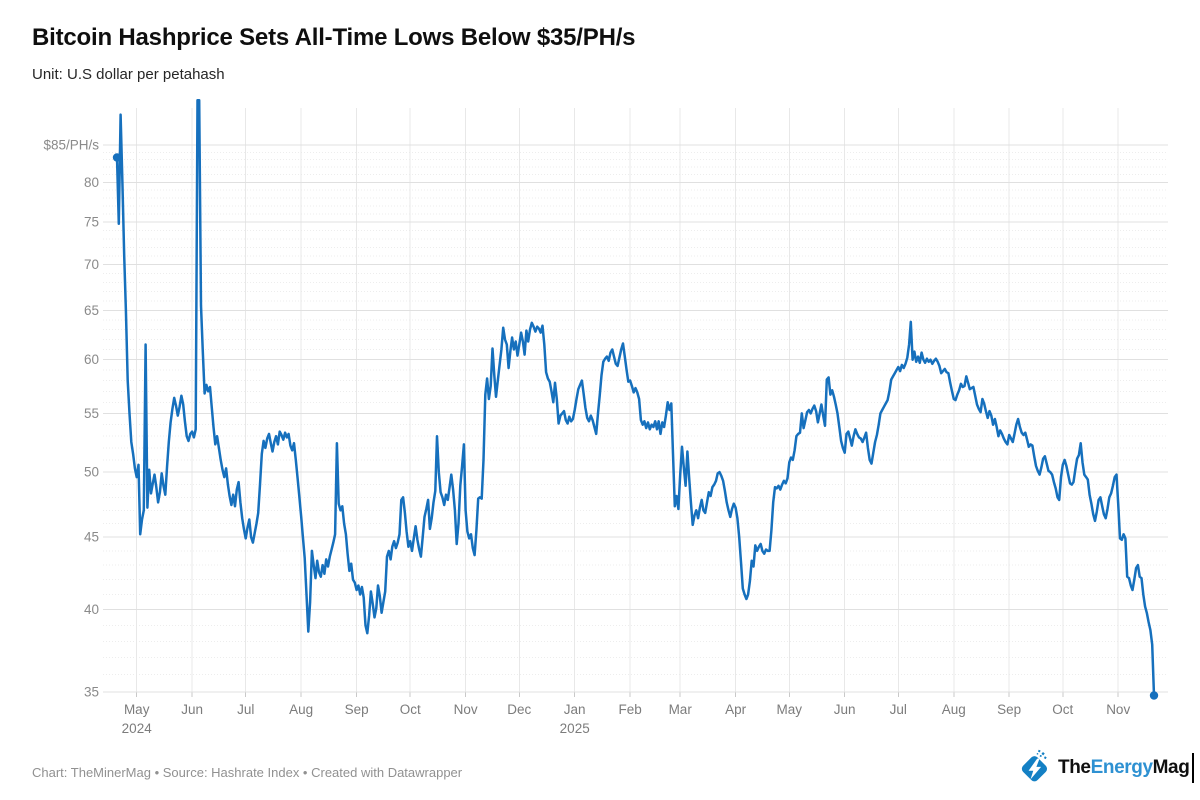  Describe the element at coordinates (91, 472) in the screenshot. I see `y-tick-label: 50` at that location.